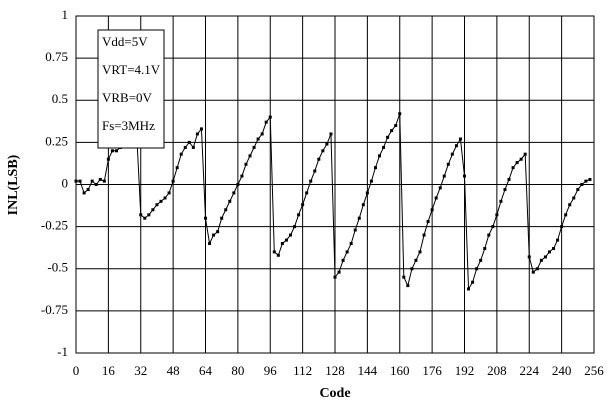  What do you see at coordinates (302, 370) in the screenshot?
I see `x-tick-label: 112` at bounding box center [302, 370].